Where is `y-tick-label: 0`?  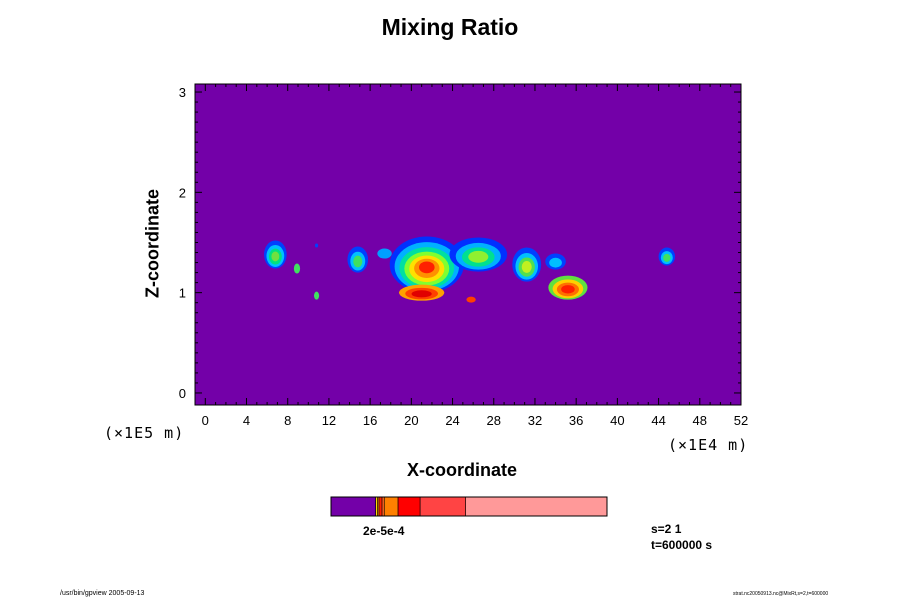
y-tick-label: 0 is located at coordinates (182, 393).